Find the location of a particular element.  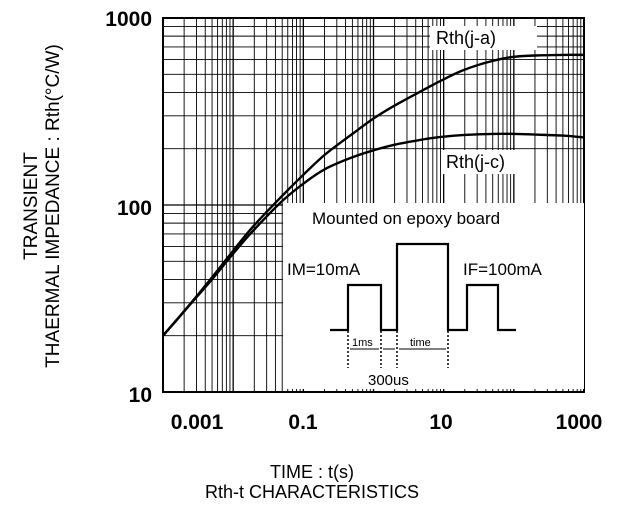

im-label: IM=10mA is located at coordinates (324, 269).